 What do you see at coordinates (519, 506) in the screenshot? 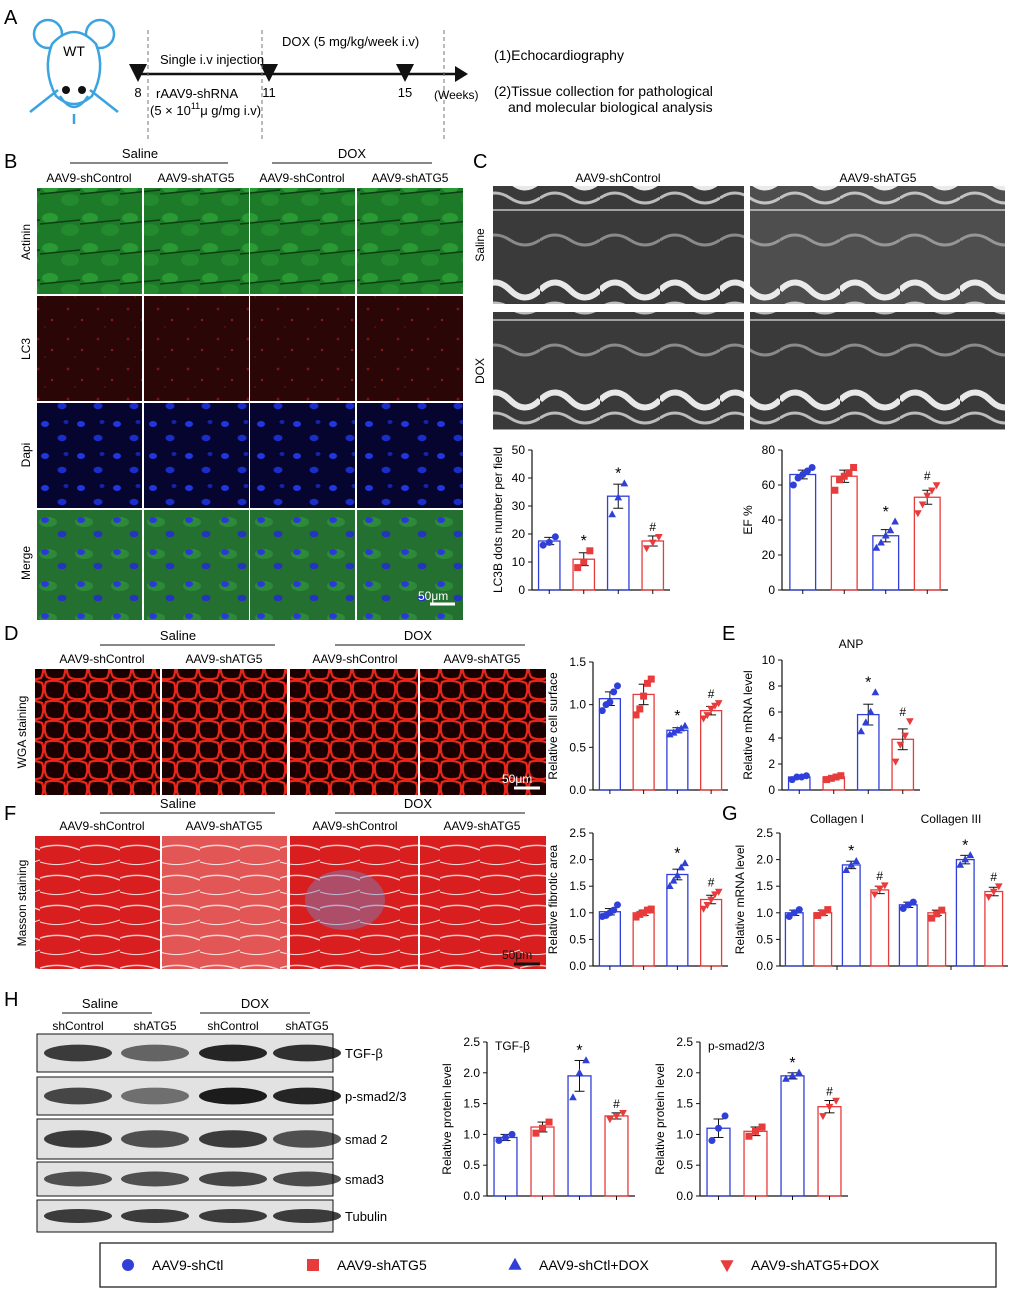
I see `y-tick-label: 30` at bounding box center [519, 506].